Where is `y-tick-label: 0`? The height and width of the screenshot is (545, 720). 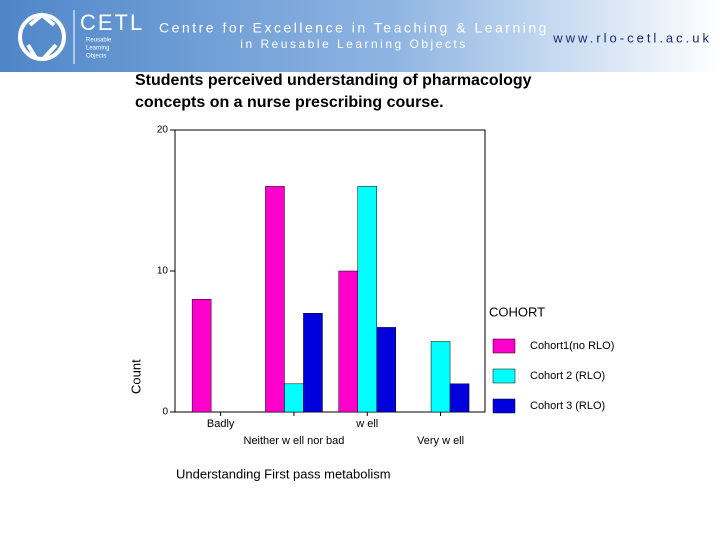 y-tick-label: 0 is located at coordinates (165, 412).